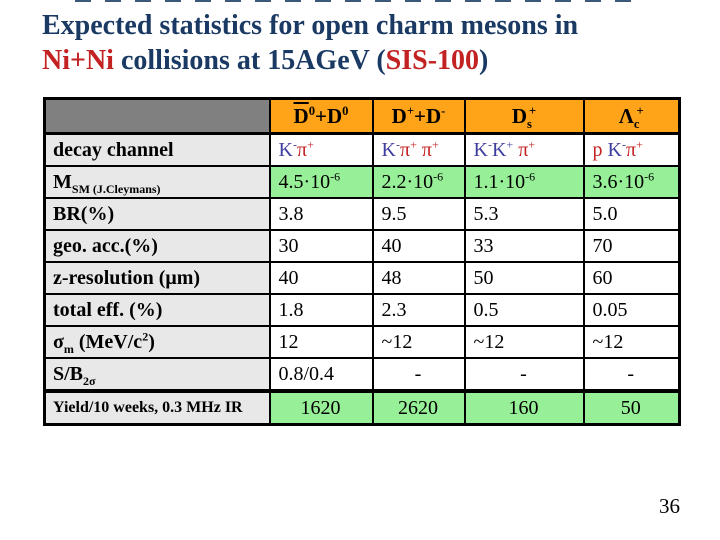  I want to click on data-cell: p K-π+, so click(631, 149).